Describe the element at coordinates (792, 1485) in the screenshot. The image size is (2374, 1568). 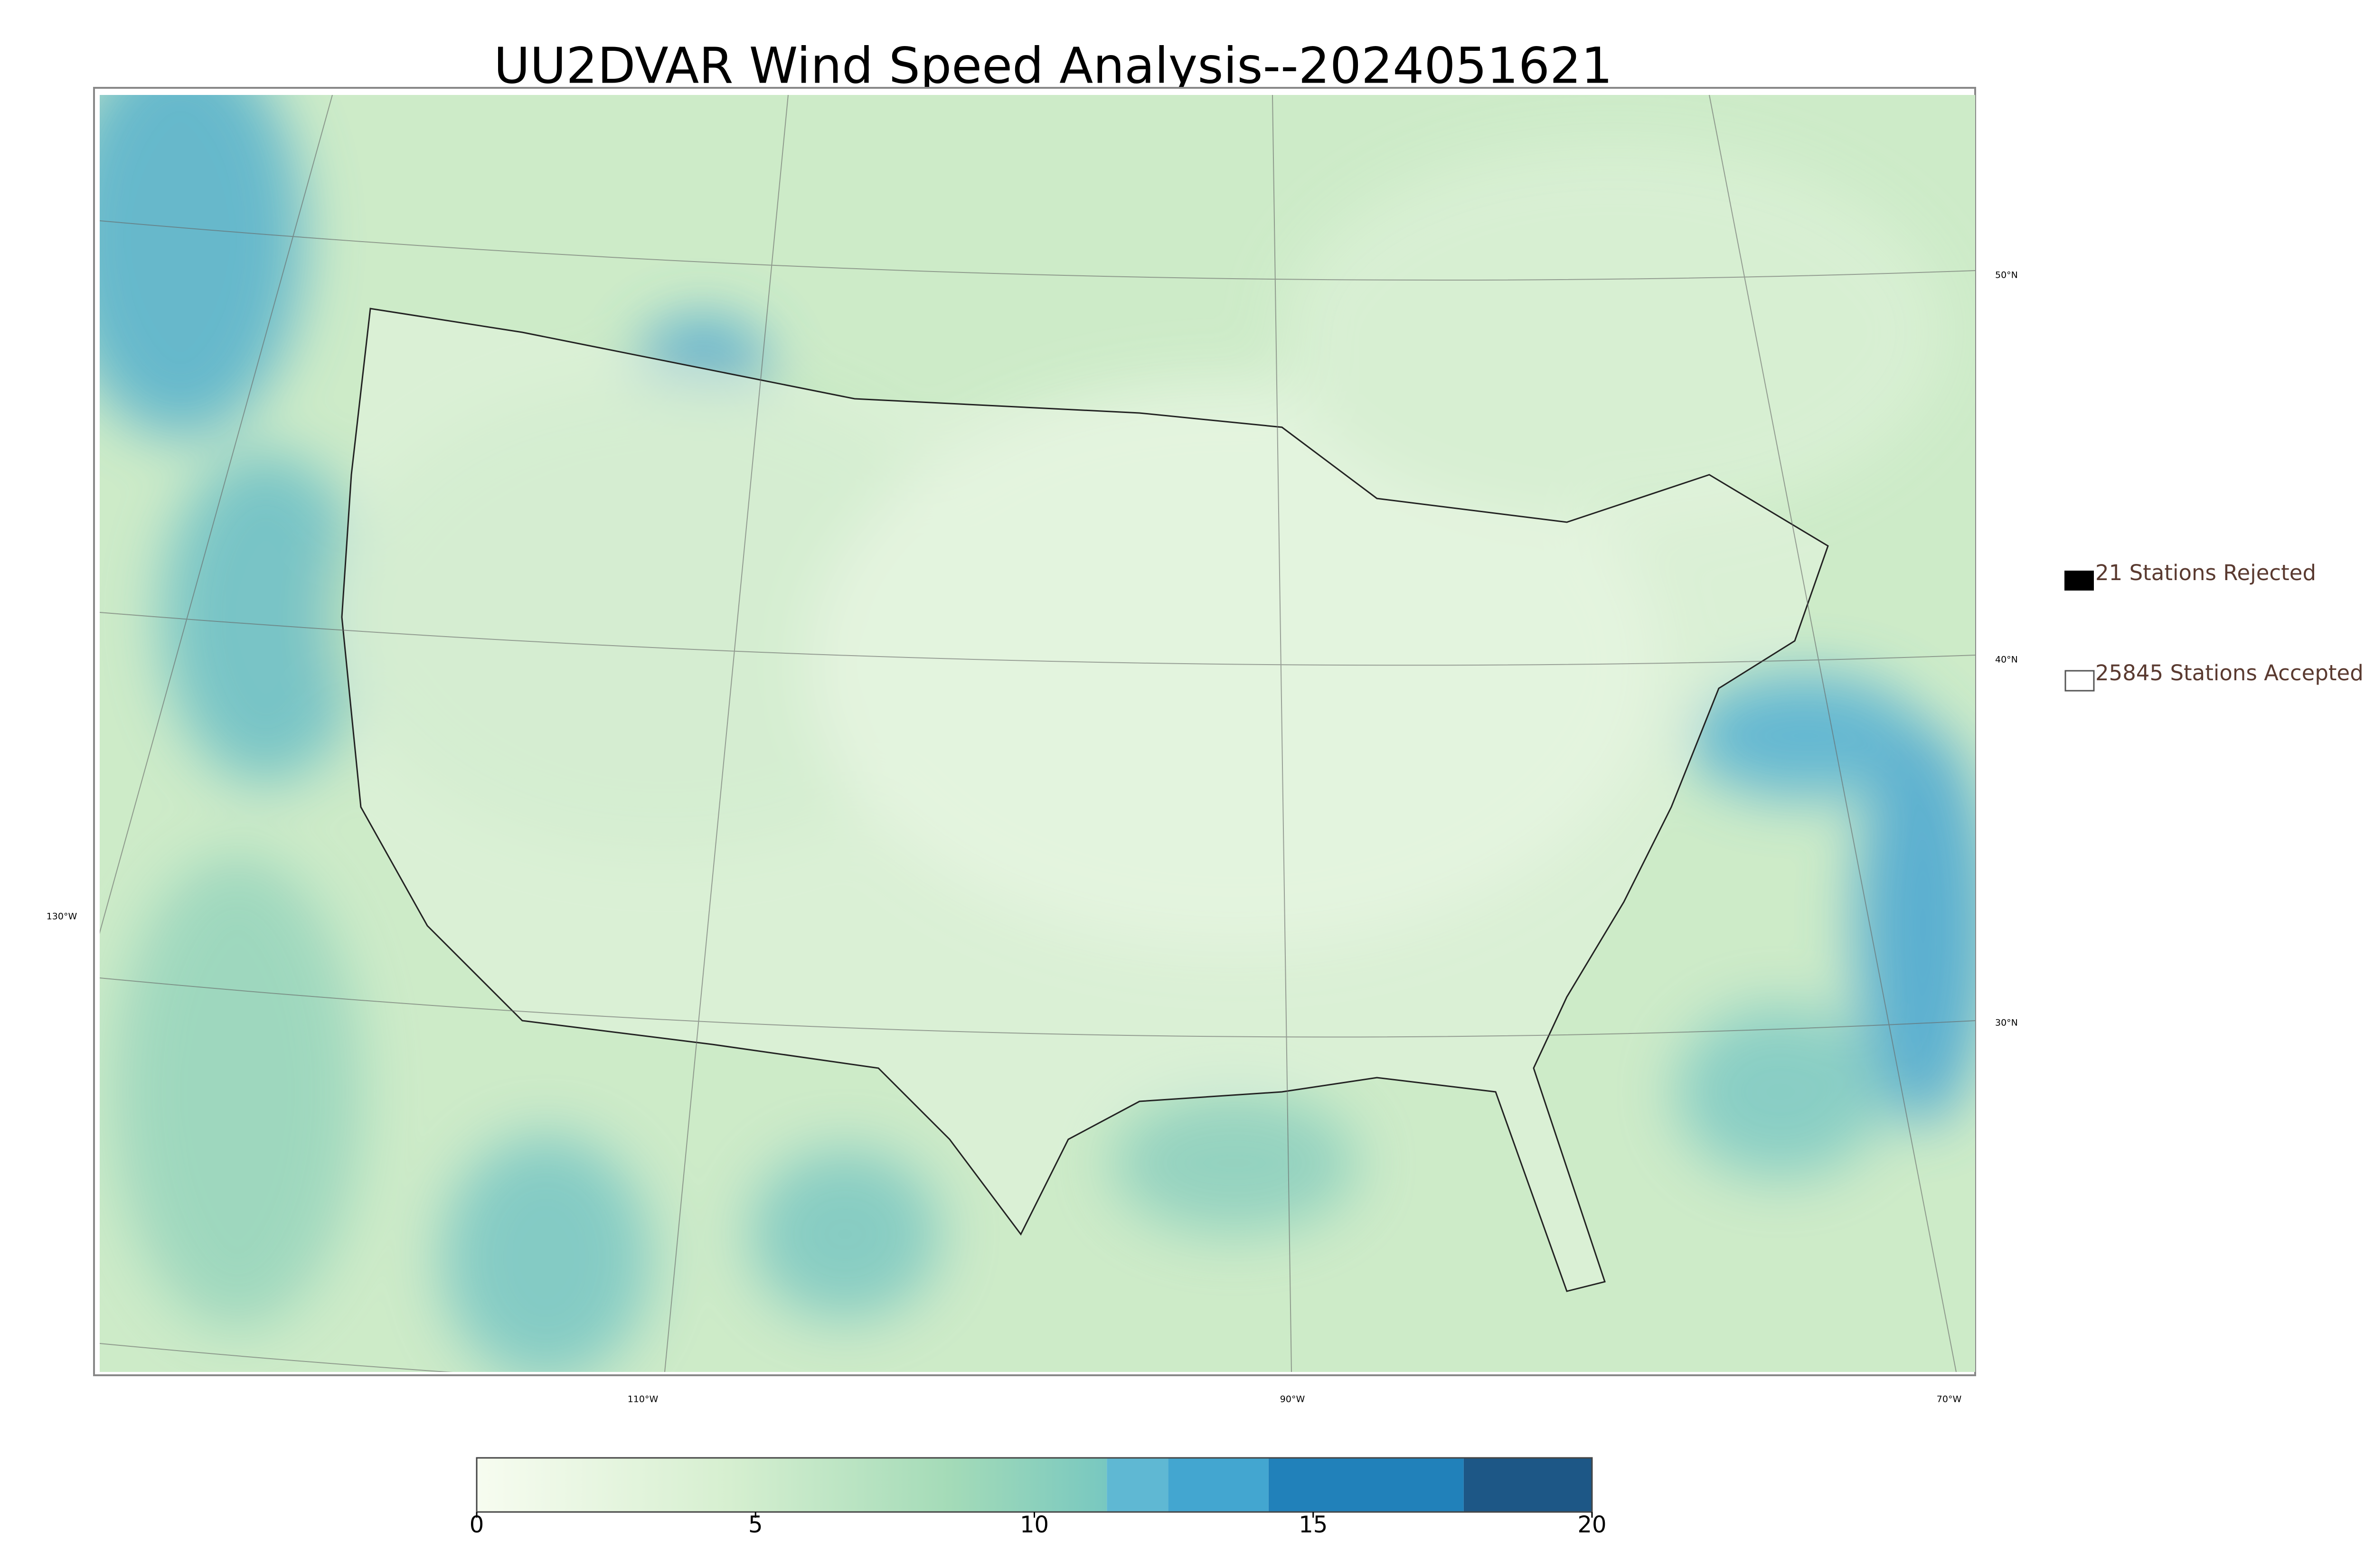
I see `colorbar-gradient` at that location.